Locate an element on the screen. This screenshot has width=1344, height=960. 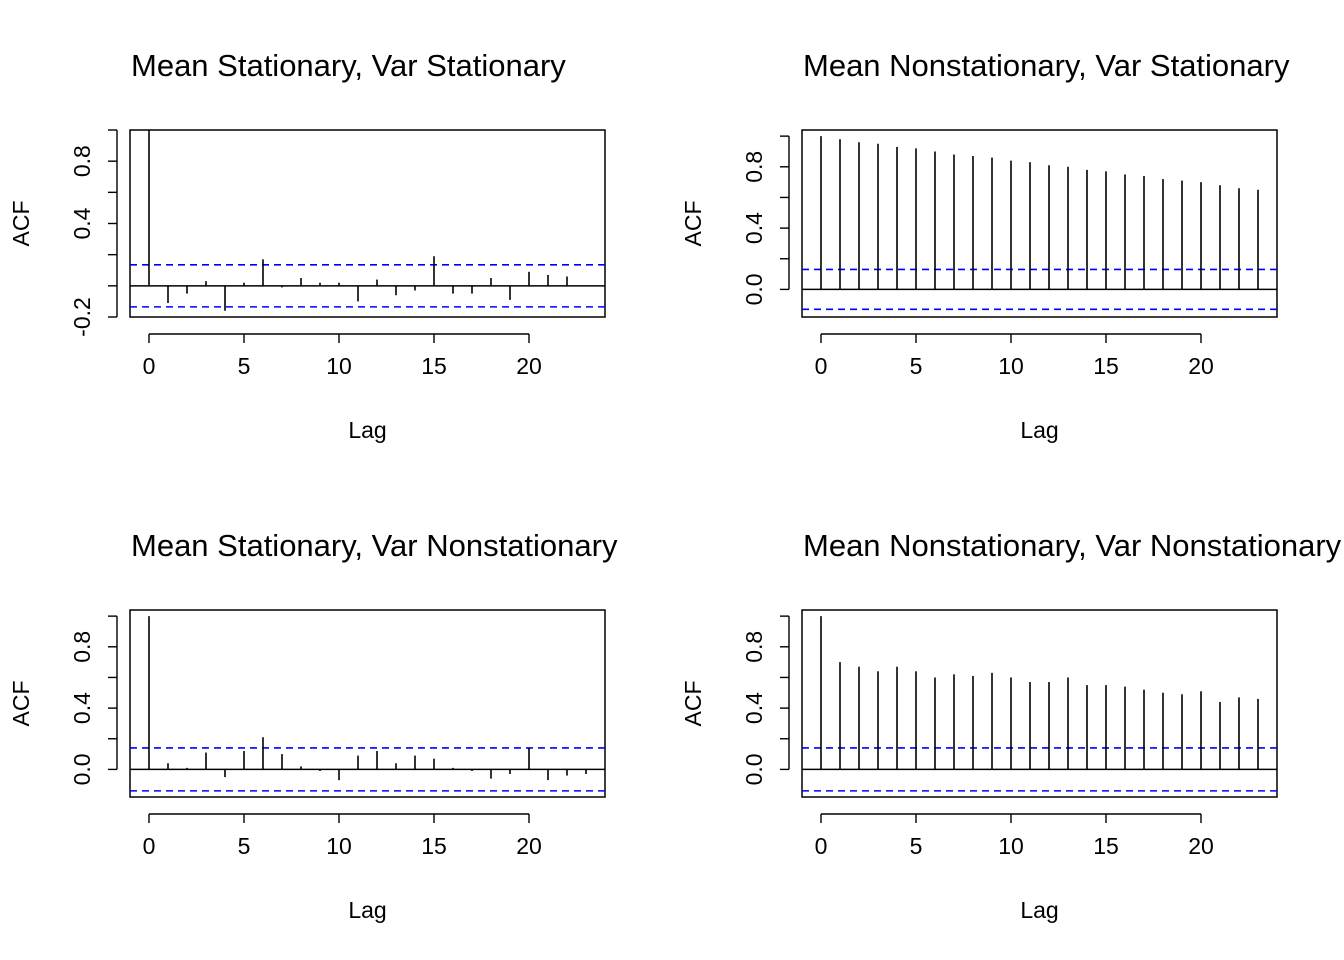
panel-title: Mean Nonstationary, Var Nonstationary is located at coordinates (1072, 545).